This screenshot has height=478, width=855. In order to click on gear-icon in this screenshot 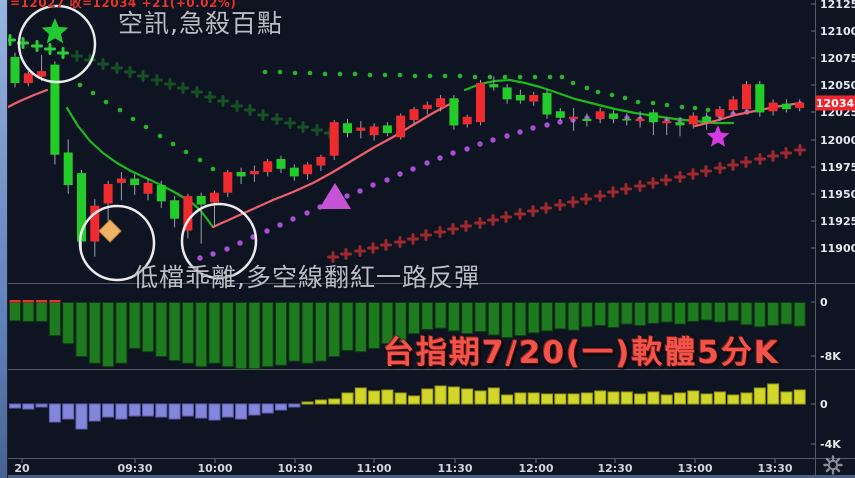, I will do `click(833, 465)`.